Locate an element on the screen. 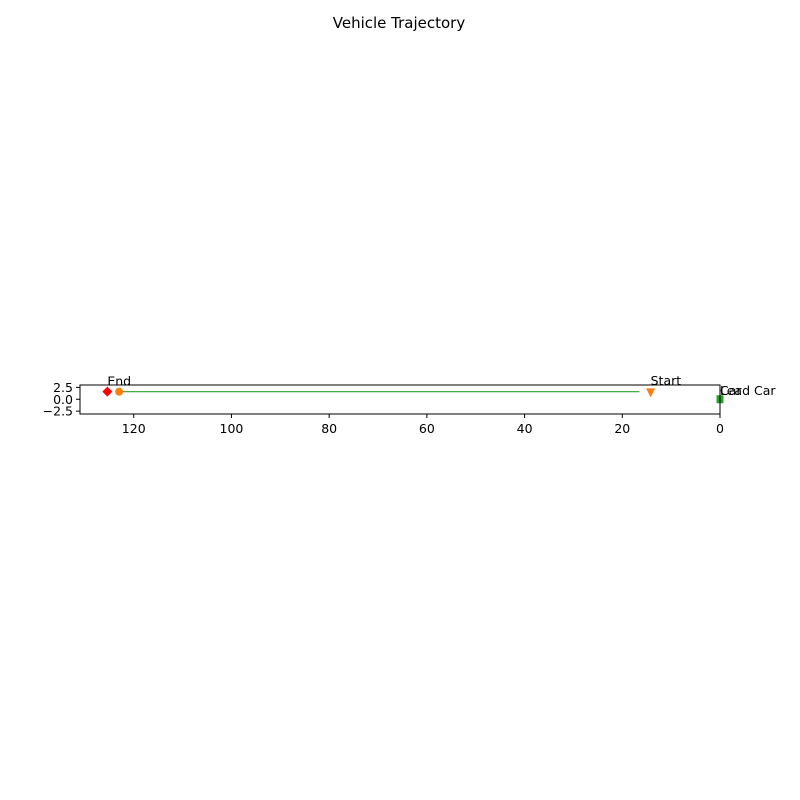  annotation-car: Car is located at coordinates (731, 390).